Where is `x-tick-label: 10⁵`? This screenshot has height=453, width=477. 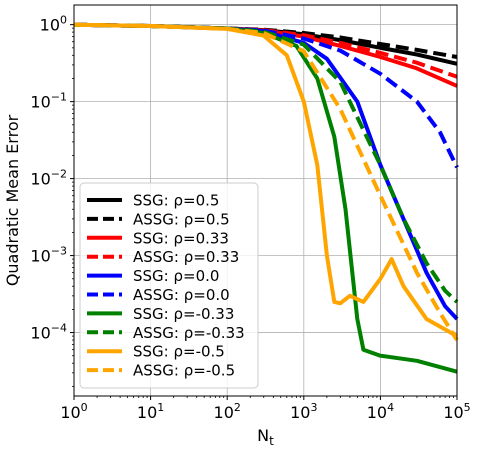
x-tick-label: 10⁵ is located at coordinates (456, 411).